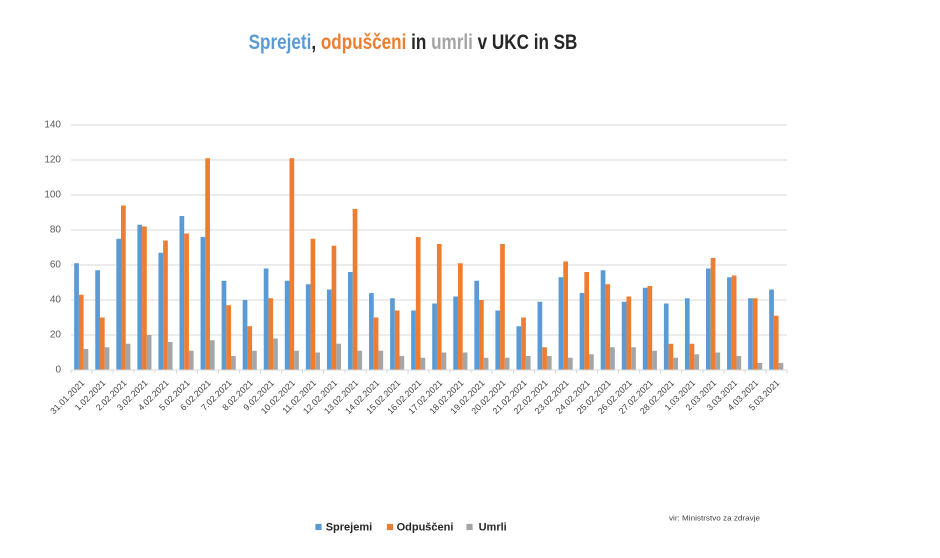 The height and width of the screenshot is (558, 940). I want to click on svg-text: Umrli, so click(493, 527).